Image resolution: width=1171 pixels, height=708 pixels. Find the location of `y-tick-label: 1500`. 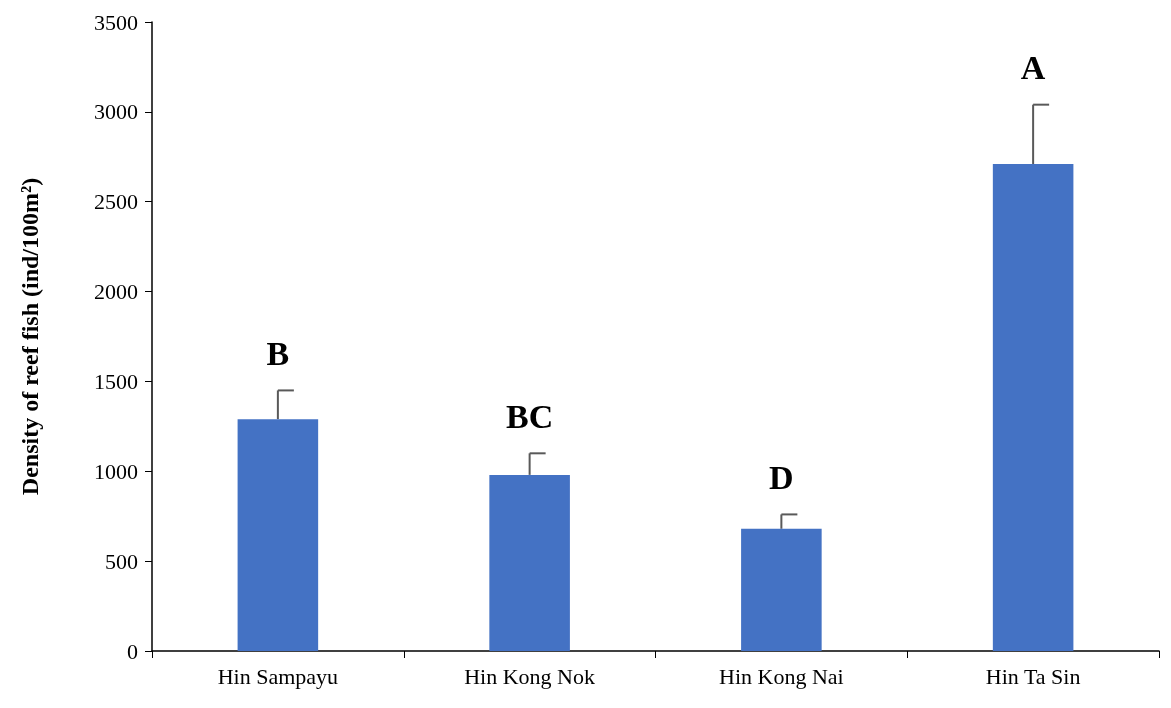

y-tick-label: 1500 is located at coordinates (116, 381).